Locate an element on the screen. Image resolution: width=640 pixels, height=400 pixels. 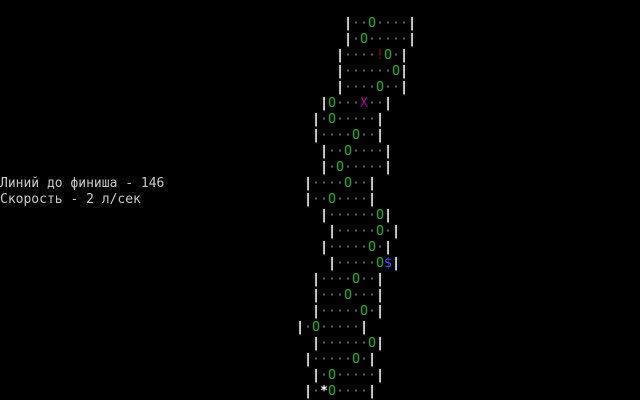
road-row: |·O·····| is located at coordinates (196, 168).